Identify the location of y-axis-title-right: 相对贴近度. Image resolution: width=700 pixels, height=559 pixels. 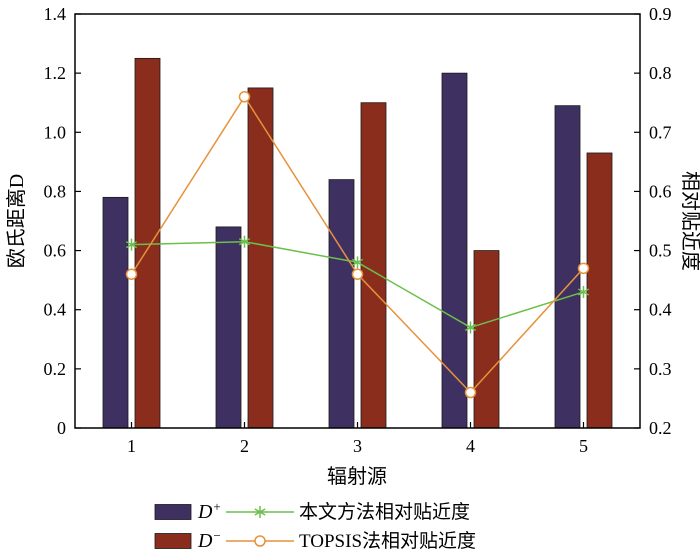
(689, 221).